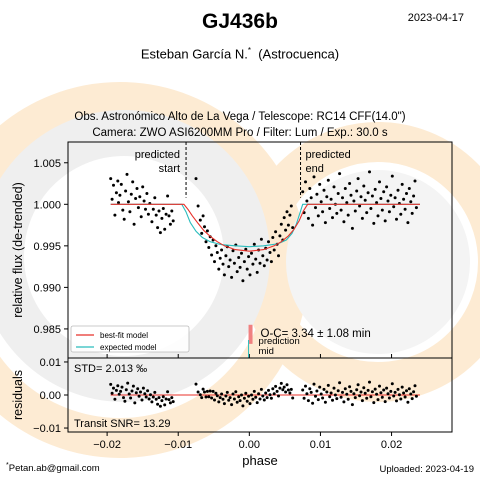 The image size is (480, 480). What do you see at coordinates (110, 369) in the screenshot?
I see `std-text: STD= 2.013 ‰` at bounding box center [110, 369].